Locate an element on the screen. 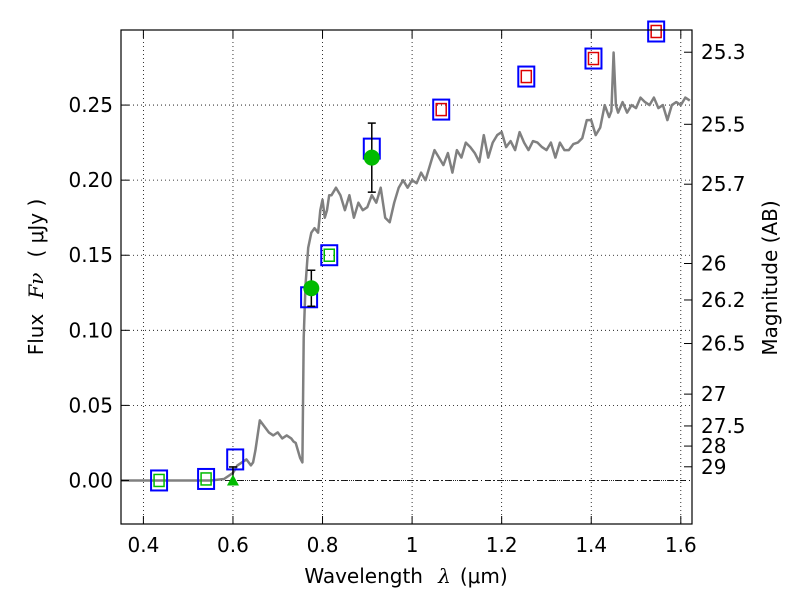 This screenshot has width=800, height=600. x-axis-label-symbol: λ is located at coordinates (444, 576).